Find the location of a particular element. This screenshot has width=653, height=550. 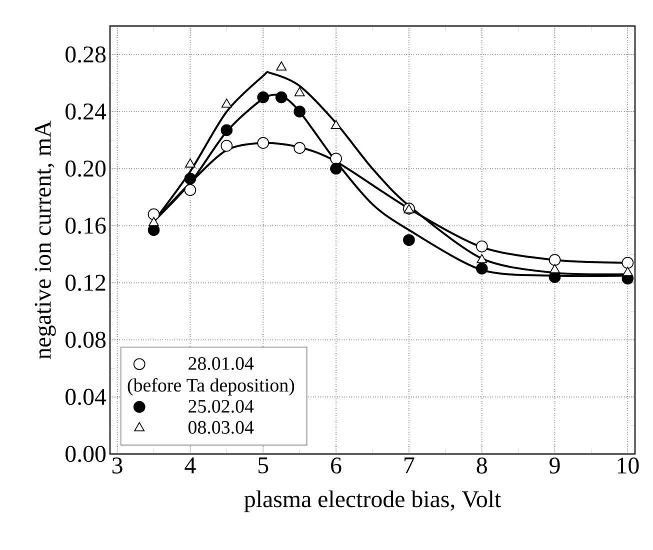

x-tick-label: 8 is located at coordinates (481, 466).